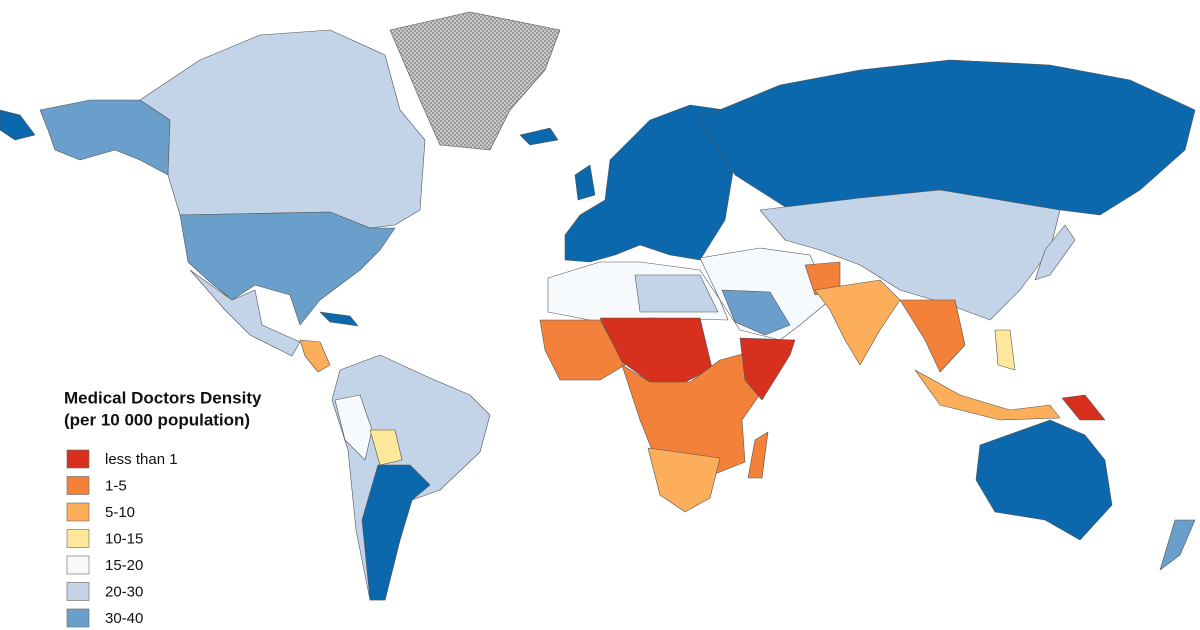 The width and height of the screenshot is (1200, 630). I want to click on west-africa, so click(582, 350).